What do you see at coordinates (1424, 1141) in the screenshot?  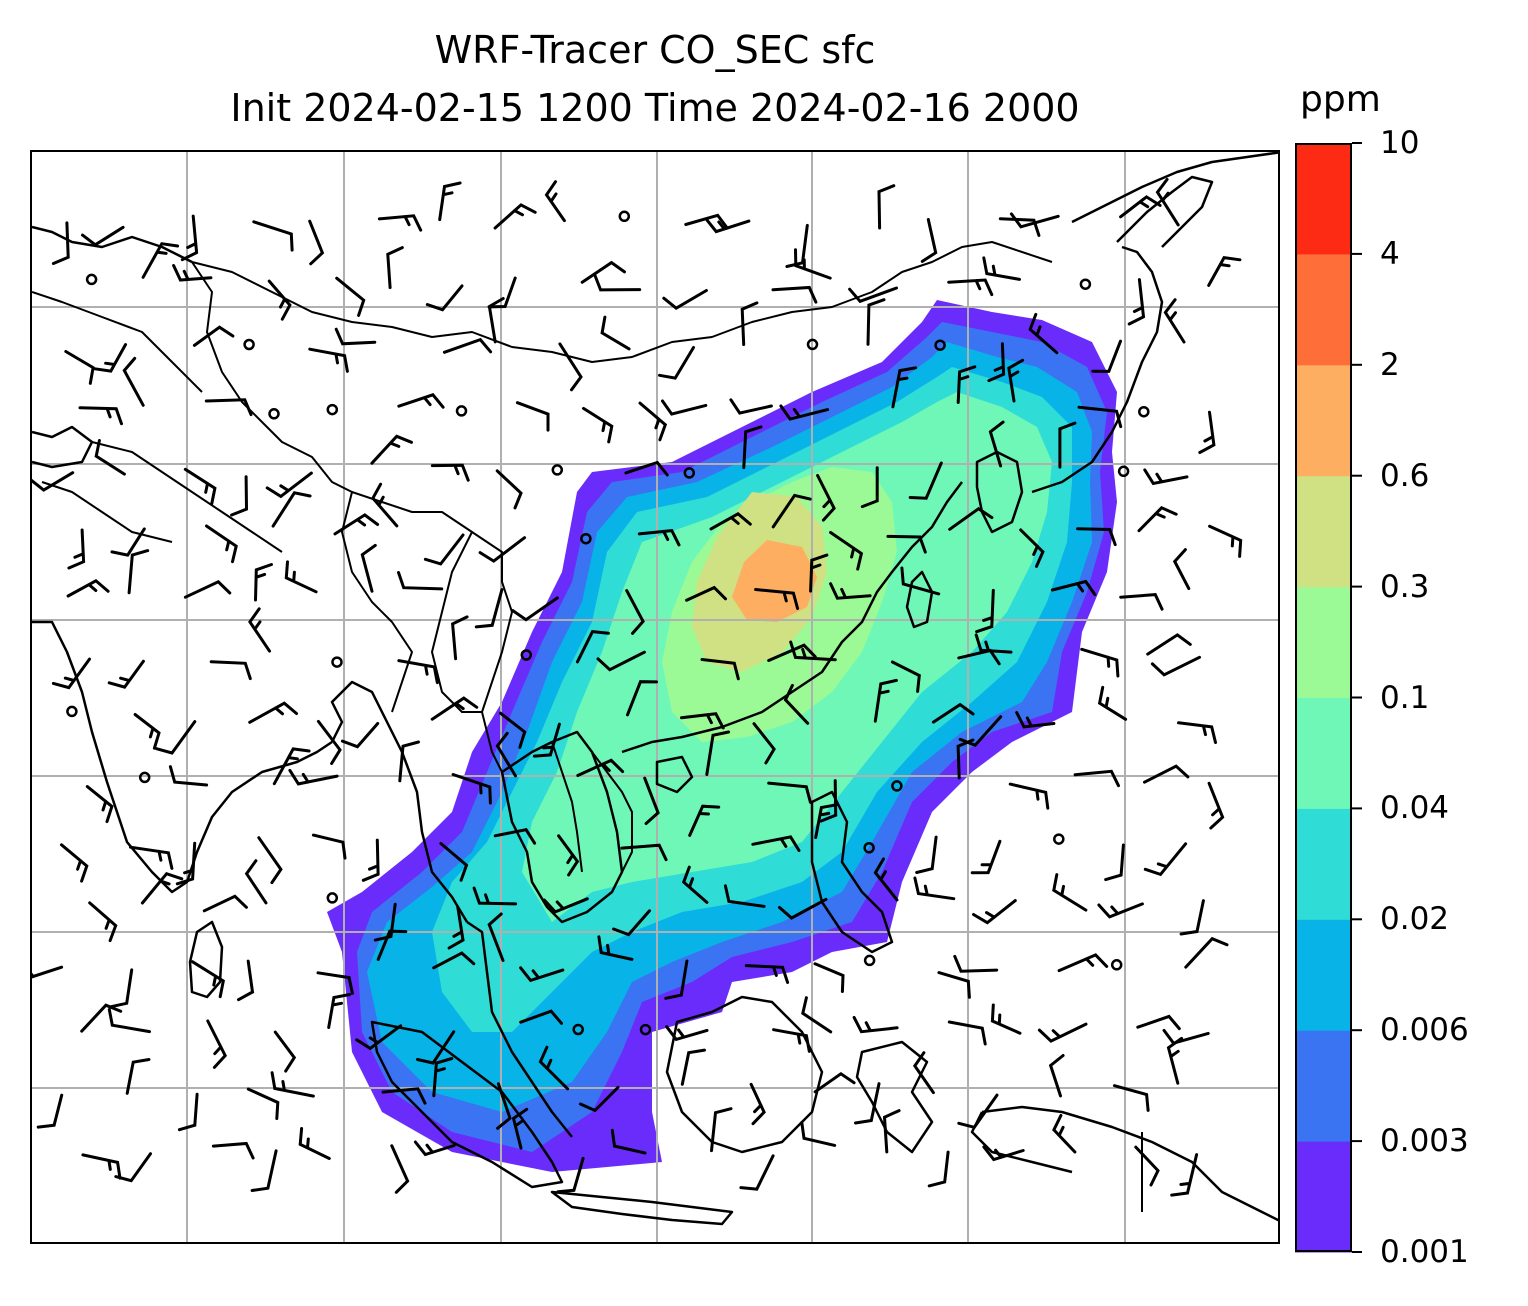 I see `colorbar-tick-label: 0.003` at bounding box center [1424, 1141].